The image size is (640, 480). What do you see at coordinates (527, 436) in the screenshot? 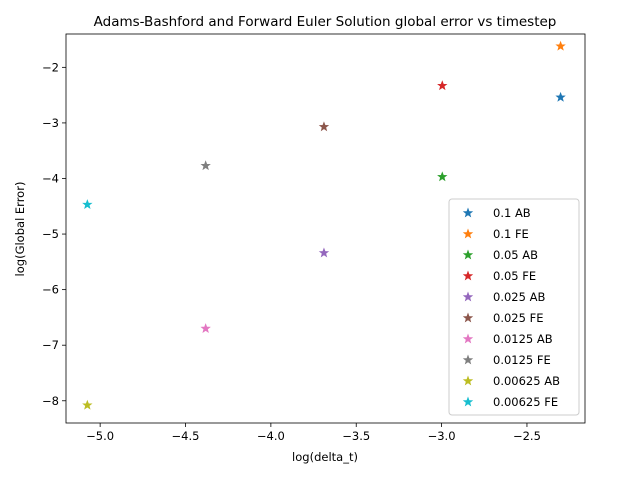
I see `x-tick-label: −2.5` at bounding box center [527, 436].